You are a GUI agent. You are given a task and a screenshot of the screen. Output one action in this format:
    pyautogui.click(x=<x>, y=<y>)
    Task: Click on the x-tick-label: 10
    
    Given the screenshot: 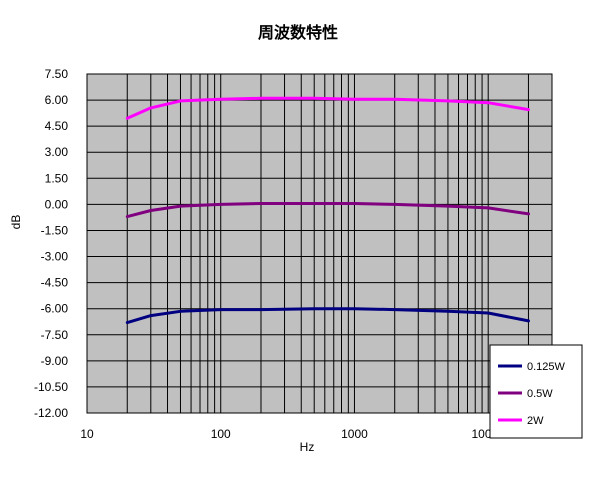 What is the action you would take?
    pyautogui.click(x=87, y=434)
    